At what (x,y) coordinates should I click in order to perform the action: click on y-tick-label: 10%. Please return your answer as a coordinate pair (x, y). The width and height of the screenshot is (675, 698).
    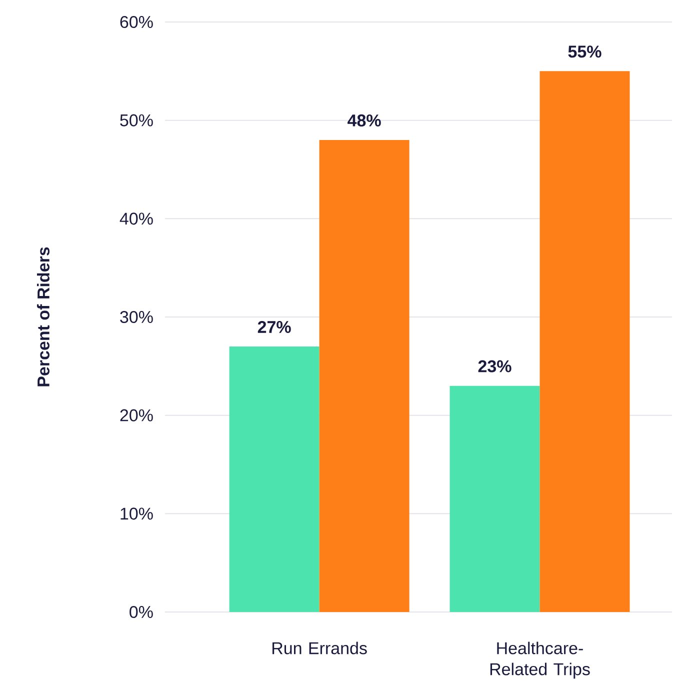
    Looking at the image, I should click on (136, 514).